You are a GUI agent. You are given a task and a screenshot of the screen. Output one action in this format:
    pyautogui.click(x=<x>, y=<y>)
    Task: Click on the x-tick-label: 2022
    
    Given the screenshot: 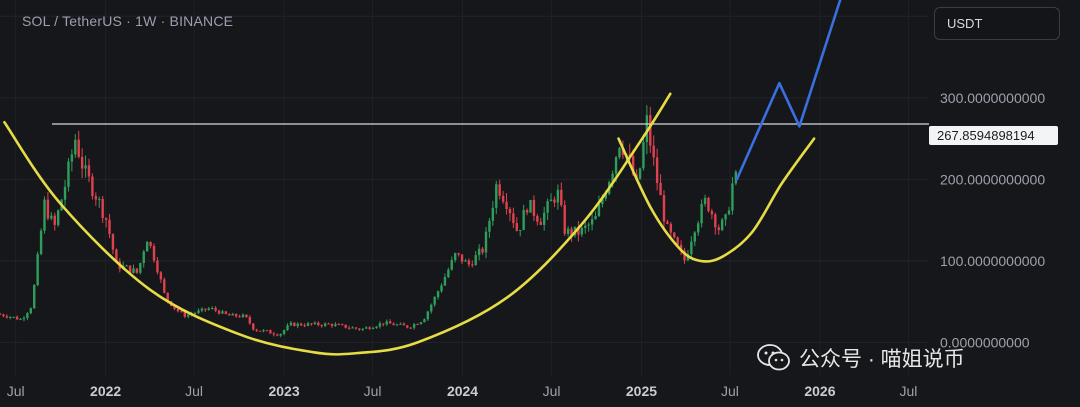 What is the action you would take?
    pyautogui.click(x=105, y=391)
    